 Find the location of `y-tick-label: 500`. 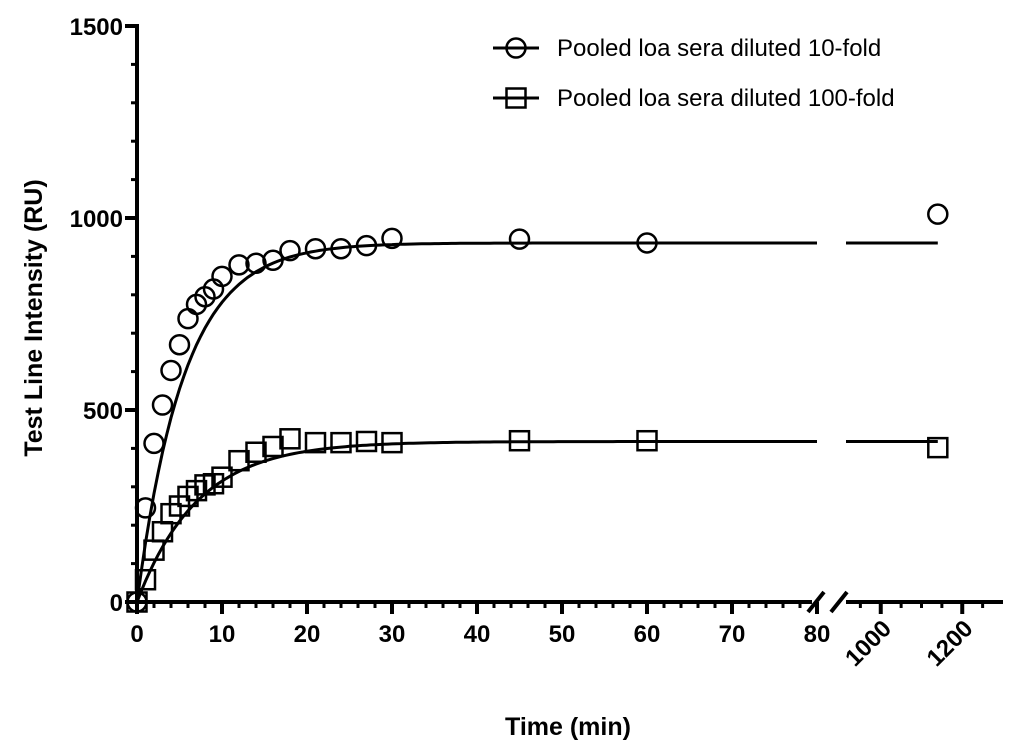

y-tick-label: 500 is located at coordinates (103, 411).